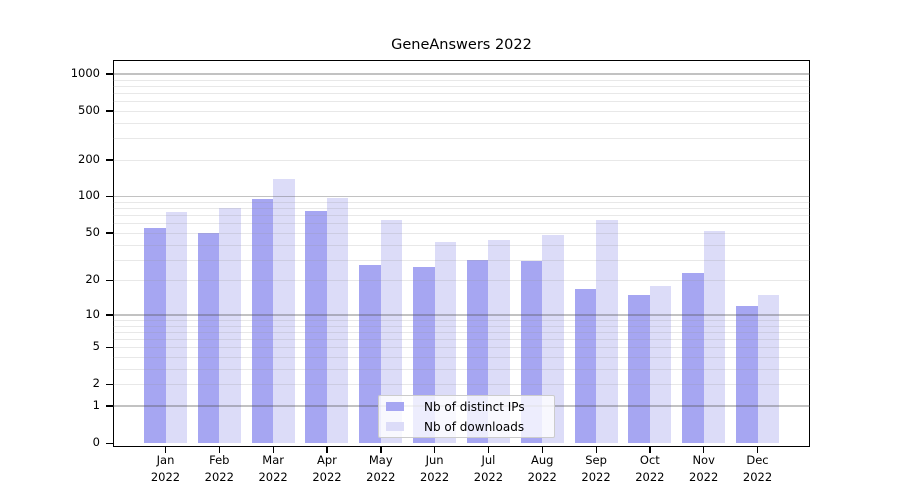 This screenshot has width=900, height=500. I want to click on y-axis-tick-label: 200, so click(89, 158).